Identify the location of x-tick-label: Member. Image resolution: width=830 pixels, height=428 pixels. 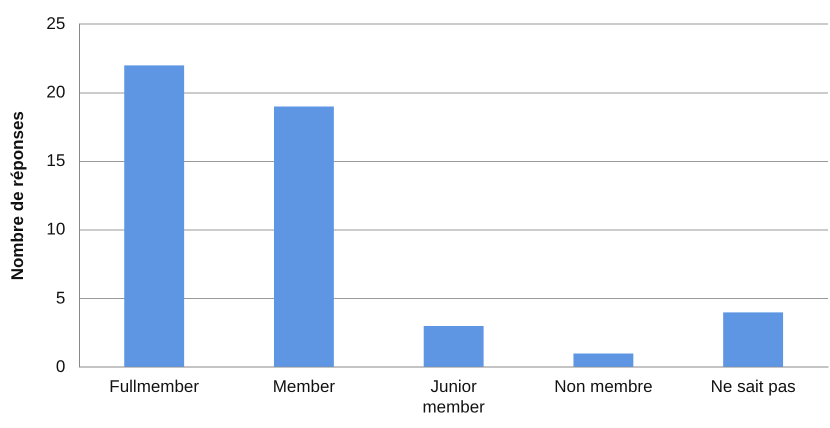
(304, 386).